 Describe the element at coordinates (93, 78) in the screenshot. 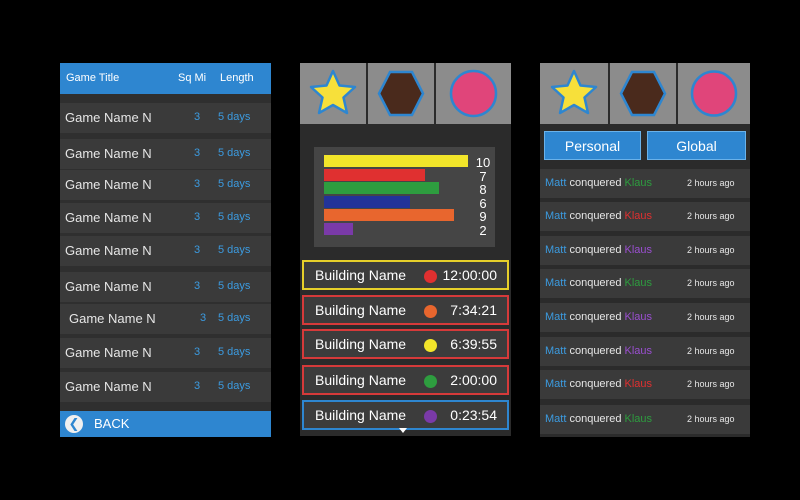

I see `header-game-title: Game Title` at that location.